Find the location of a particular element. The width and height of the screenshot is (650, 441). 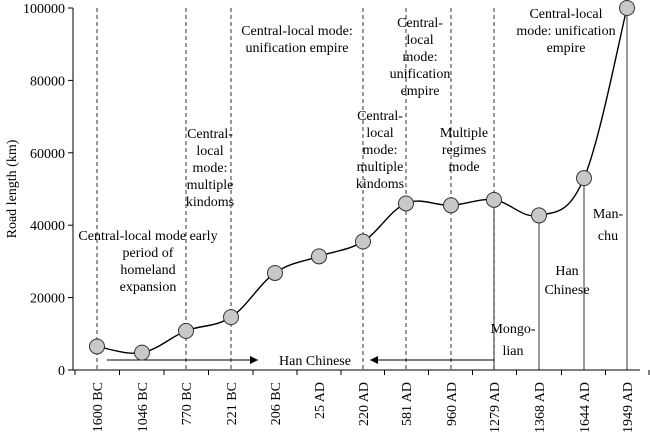

arrow-layer: Han Chinese is located at coordinates (300, 361).